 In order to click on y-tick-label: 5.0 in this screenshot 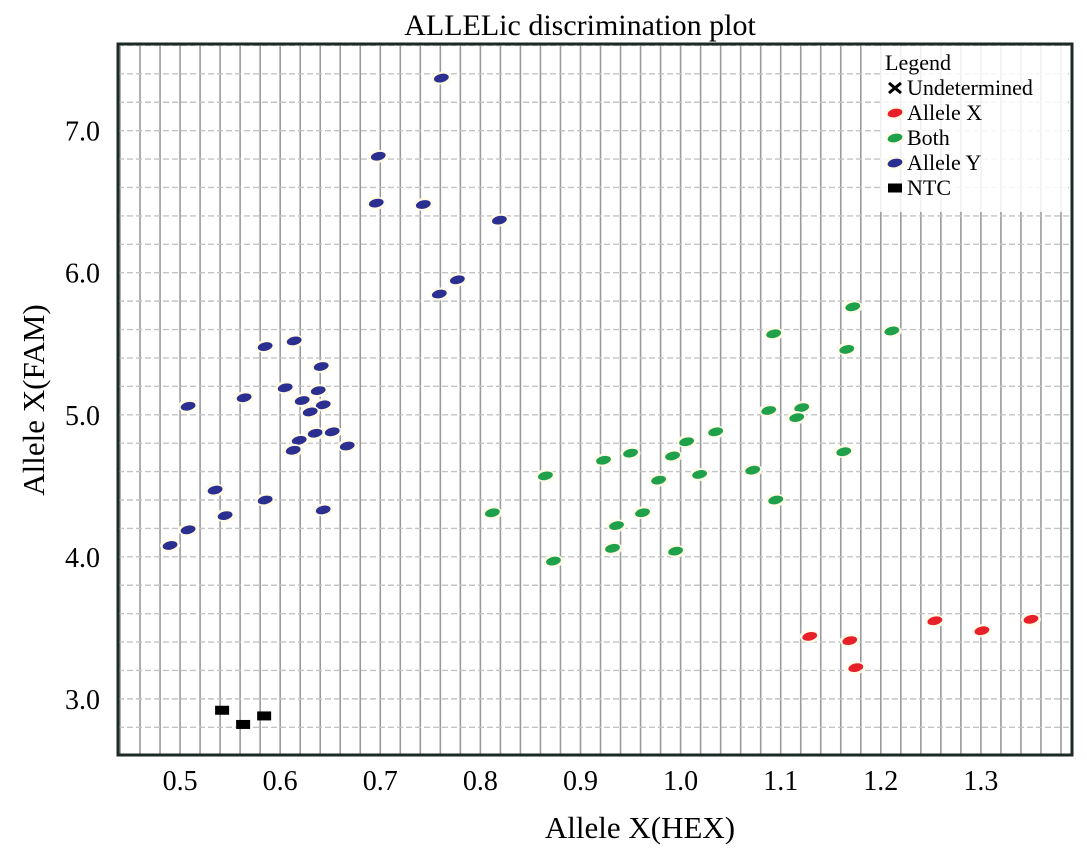, I will do `click(82, 416)`.